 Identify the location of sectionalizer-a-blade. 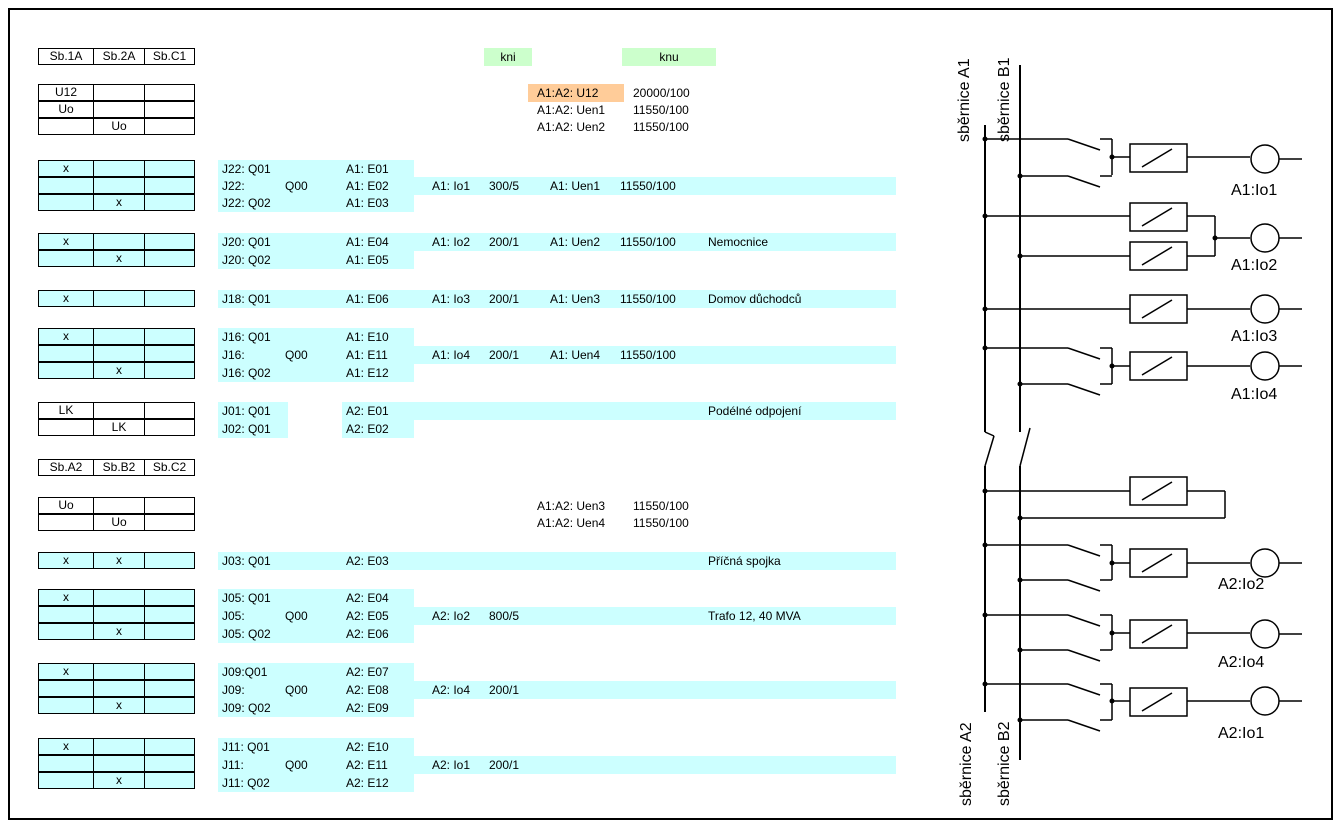
(989, 451).